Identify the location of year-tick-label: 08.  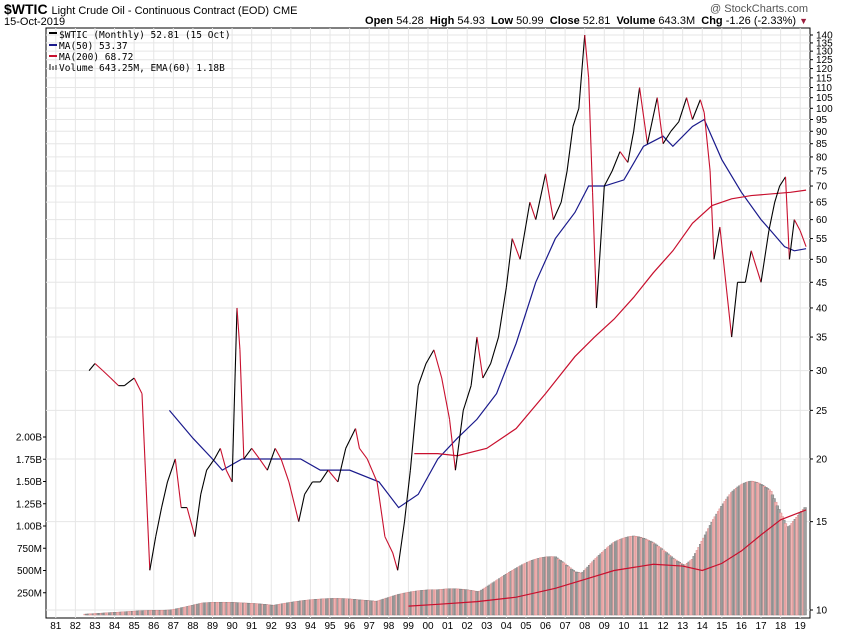
(585, 626).